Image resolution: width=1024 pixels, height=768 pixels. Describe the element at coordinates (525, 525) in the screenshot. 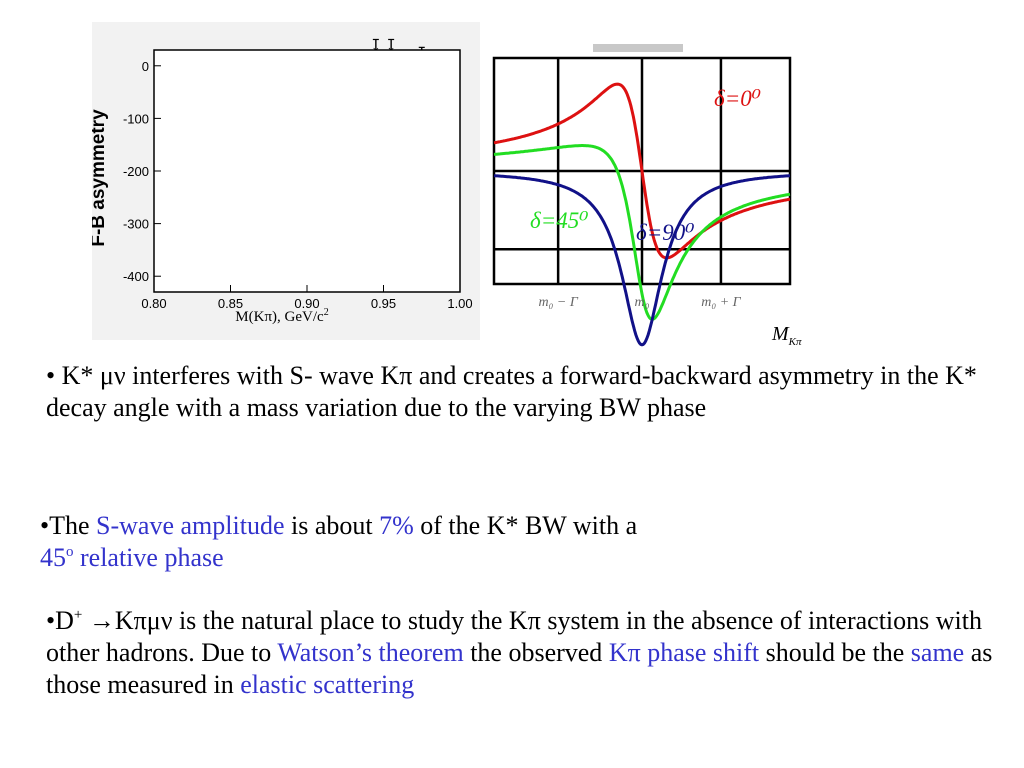

I see `text-span: of the K* BW with a` at that location.